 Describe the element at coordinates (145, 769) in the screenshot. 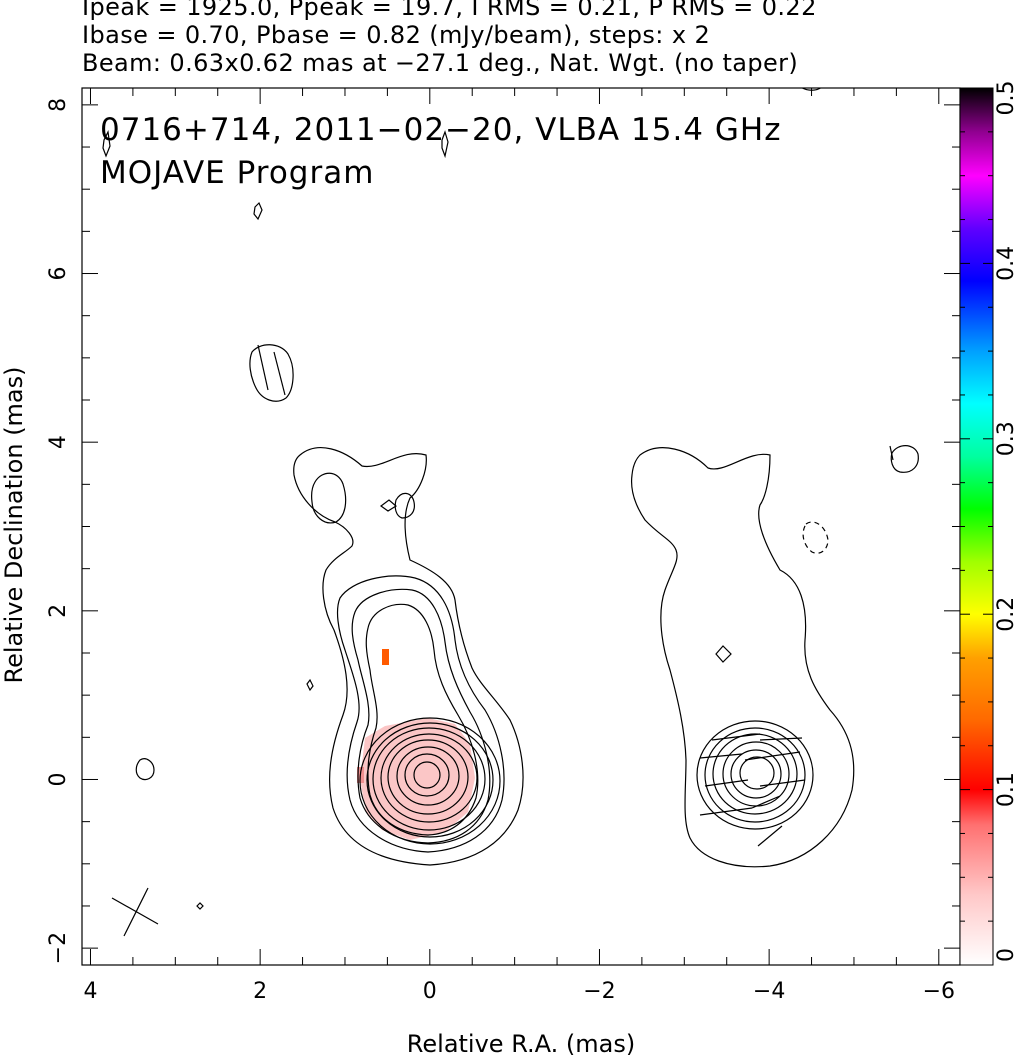

I see `blob-contour-east` at that location.